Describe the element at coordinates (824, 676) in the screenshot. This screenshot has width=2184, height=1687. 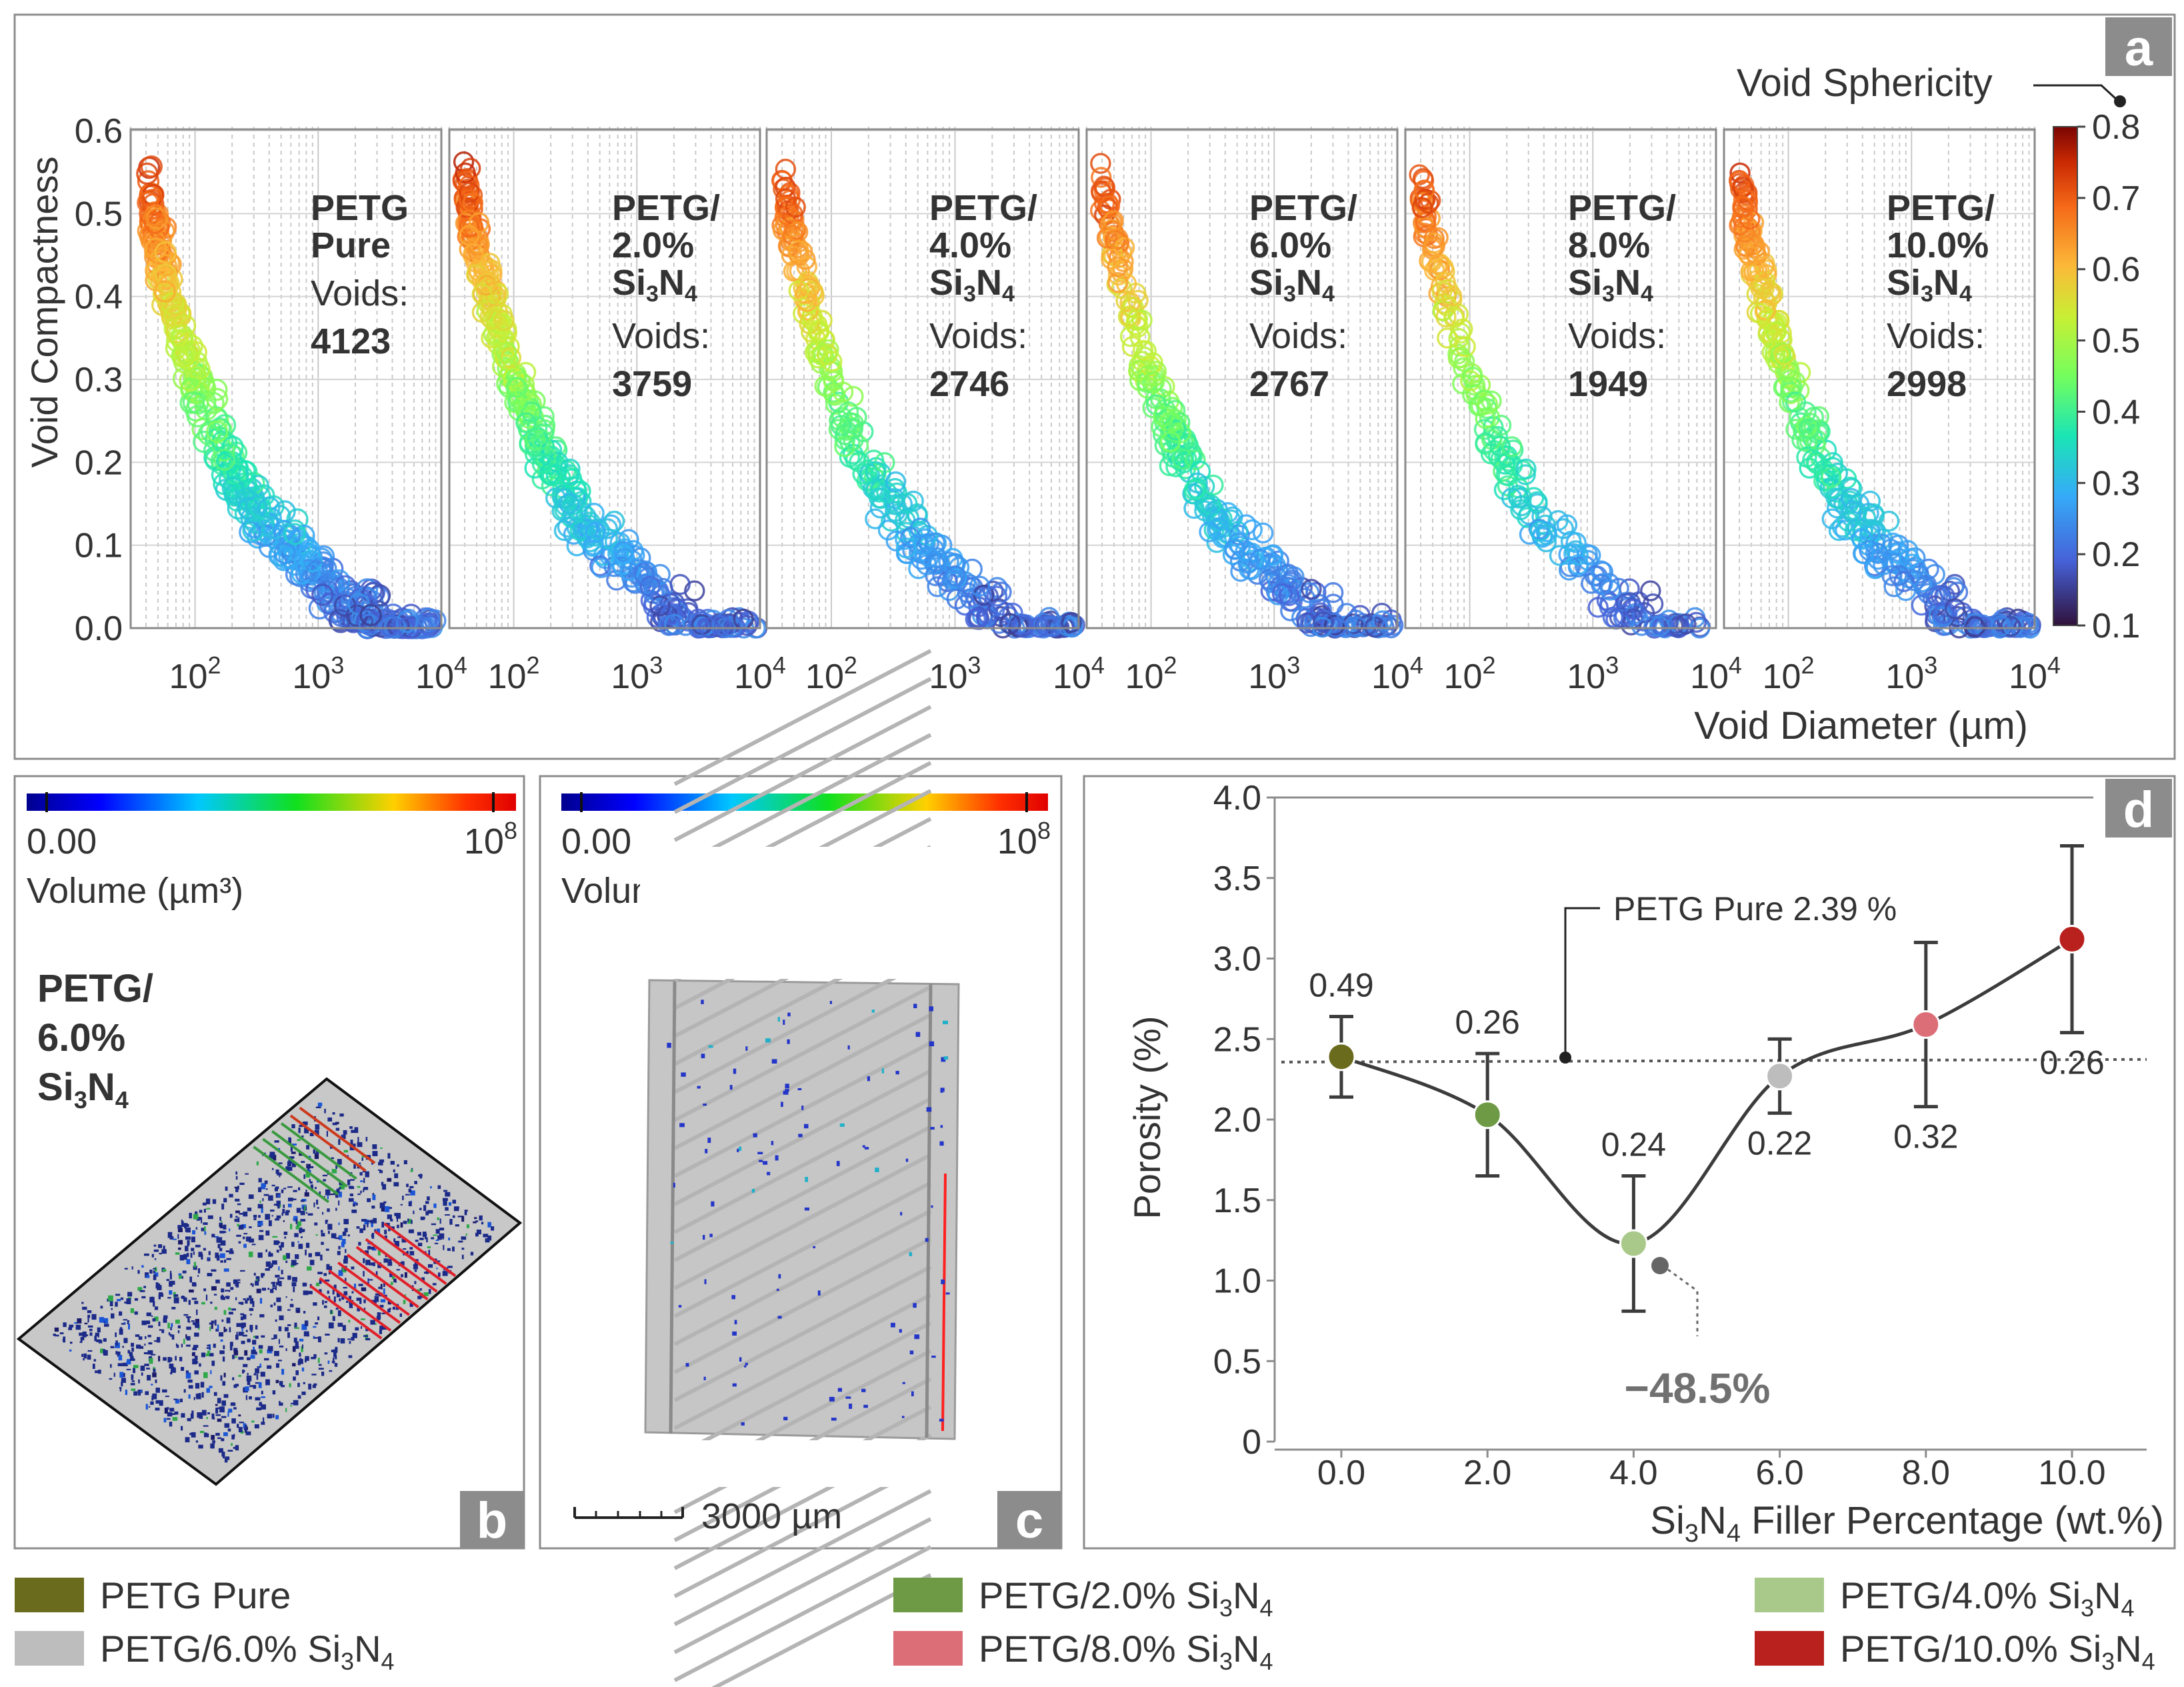
I see `x-tick-base: 10` at that location.